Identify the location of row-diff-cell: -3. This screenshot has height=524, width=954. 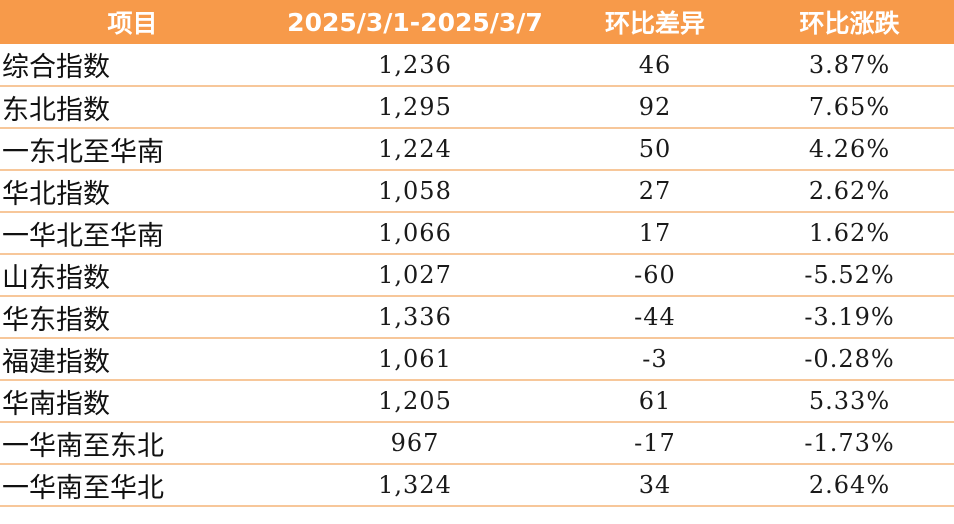
(655, 359).